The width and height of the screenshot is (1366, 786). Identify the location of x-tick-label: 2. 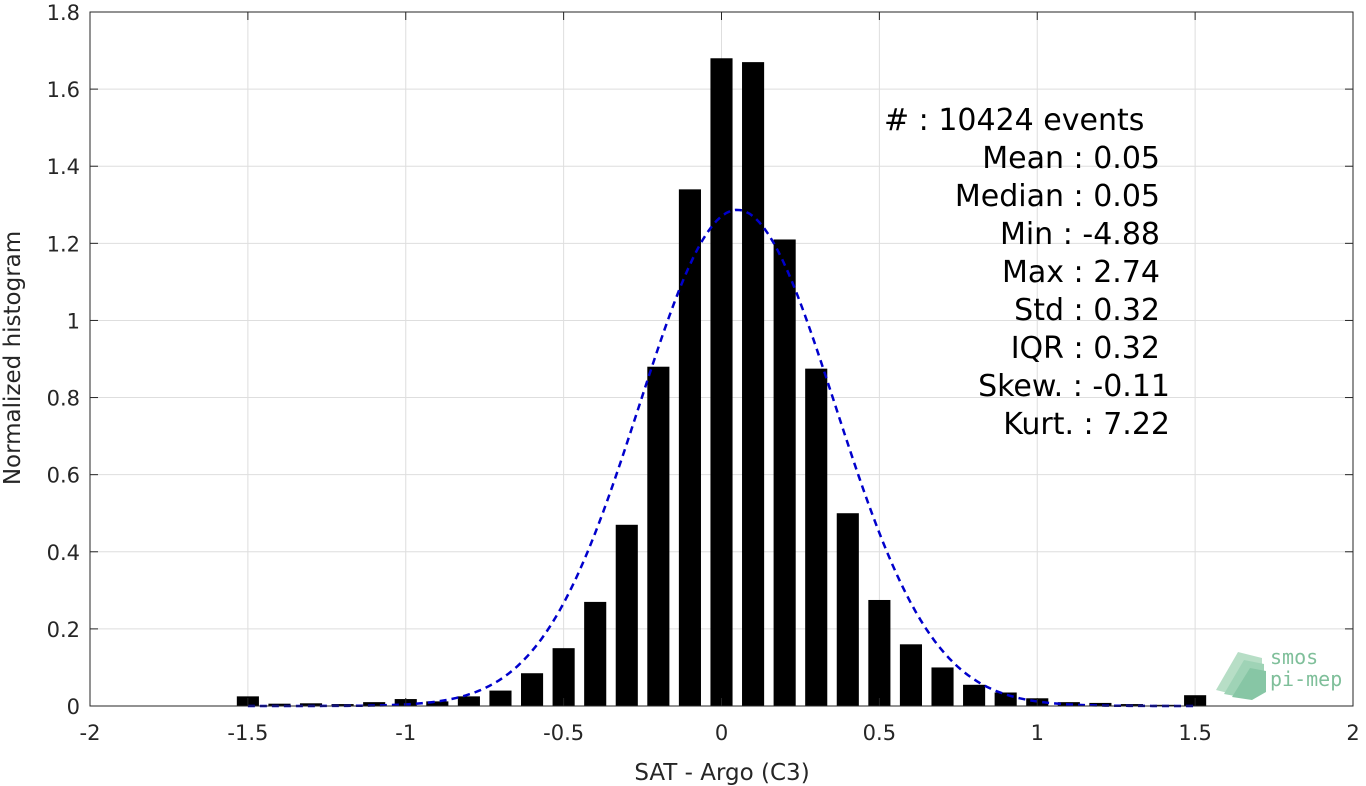
(1352, 733).